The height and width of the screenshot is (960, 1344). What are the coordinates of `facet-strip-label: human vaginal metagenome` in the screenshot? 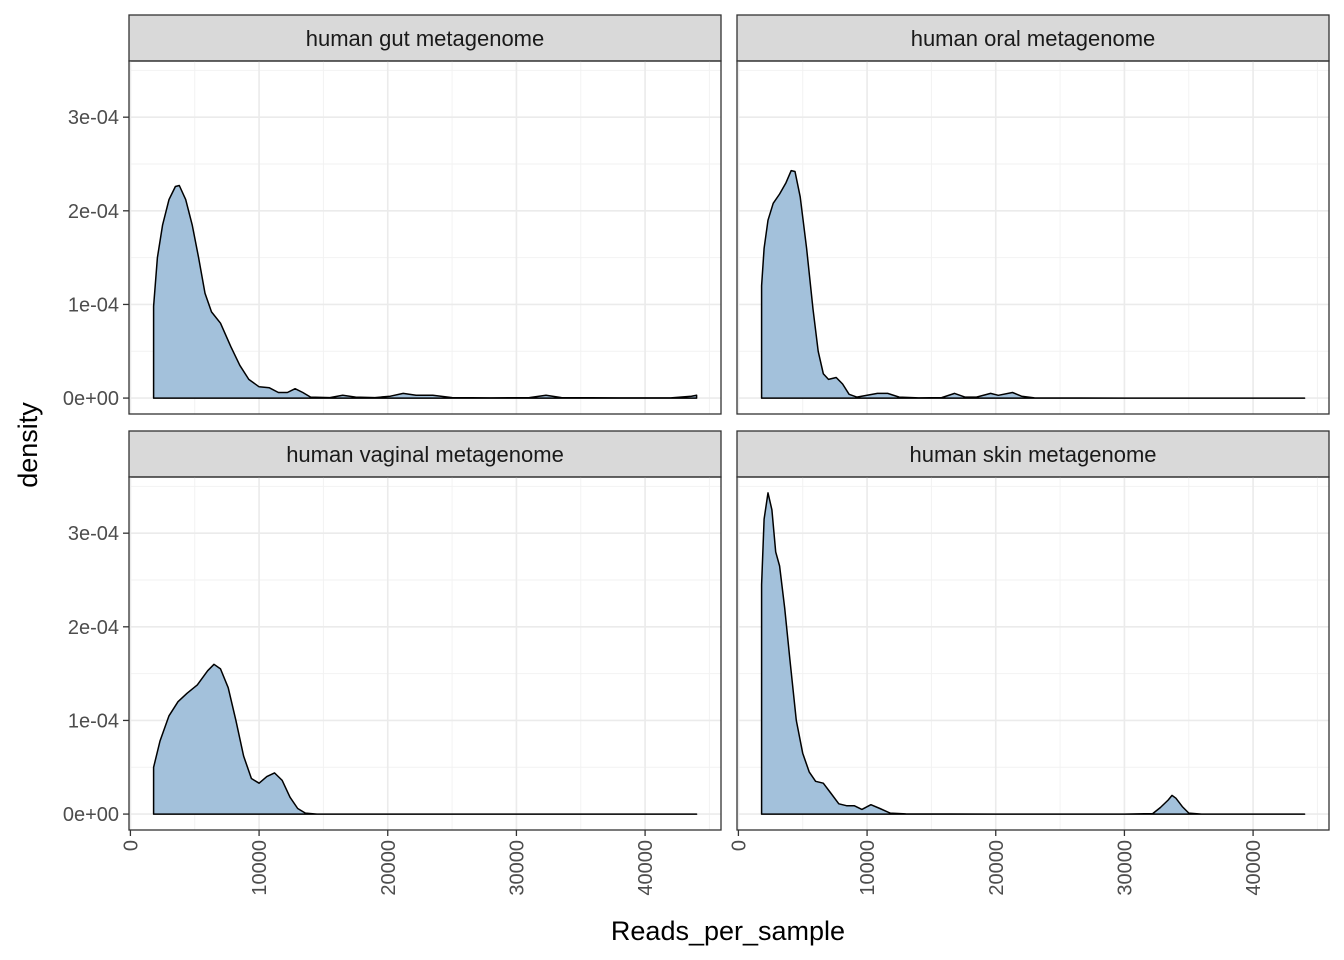 It's located at (425, 454).